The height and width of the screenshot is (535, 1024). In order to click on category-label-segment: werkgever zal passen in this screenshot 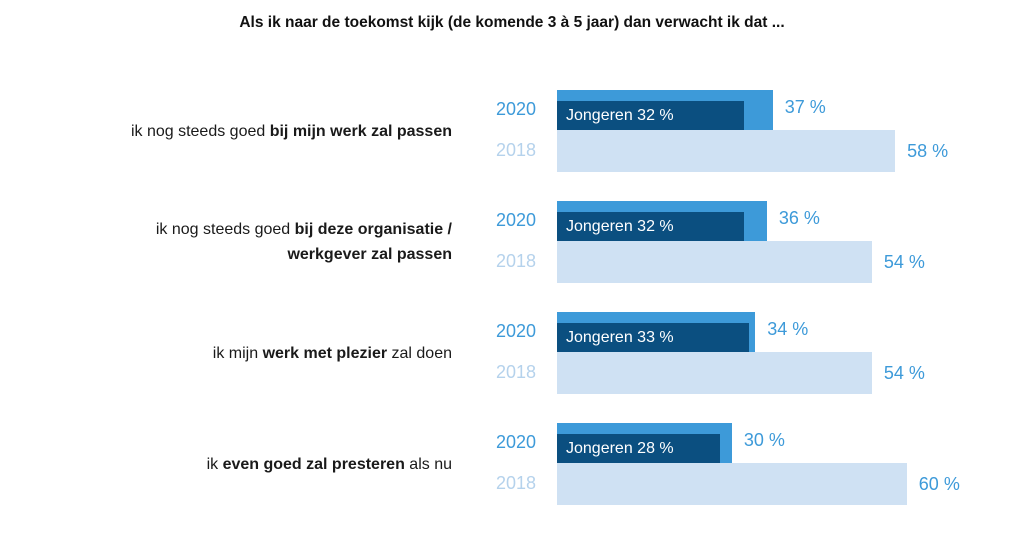, I will do `click(369, 254)`.